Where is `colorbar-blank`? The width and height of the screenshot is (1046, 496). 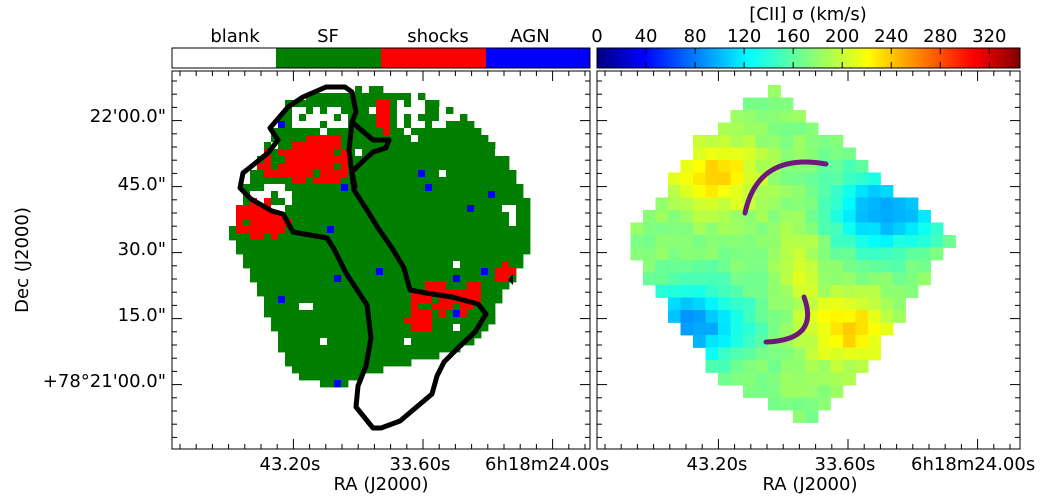
colorbar-blank is located at coordinates (224, 58).